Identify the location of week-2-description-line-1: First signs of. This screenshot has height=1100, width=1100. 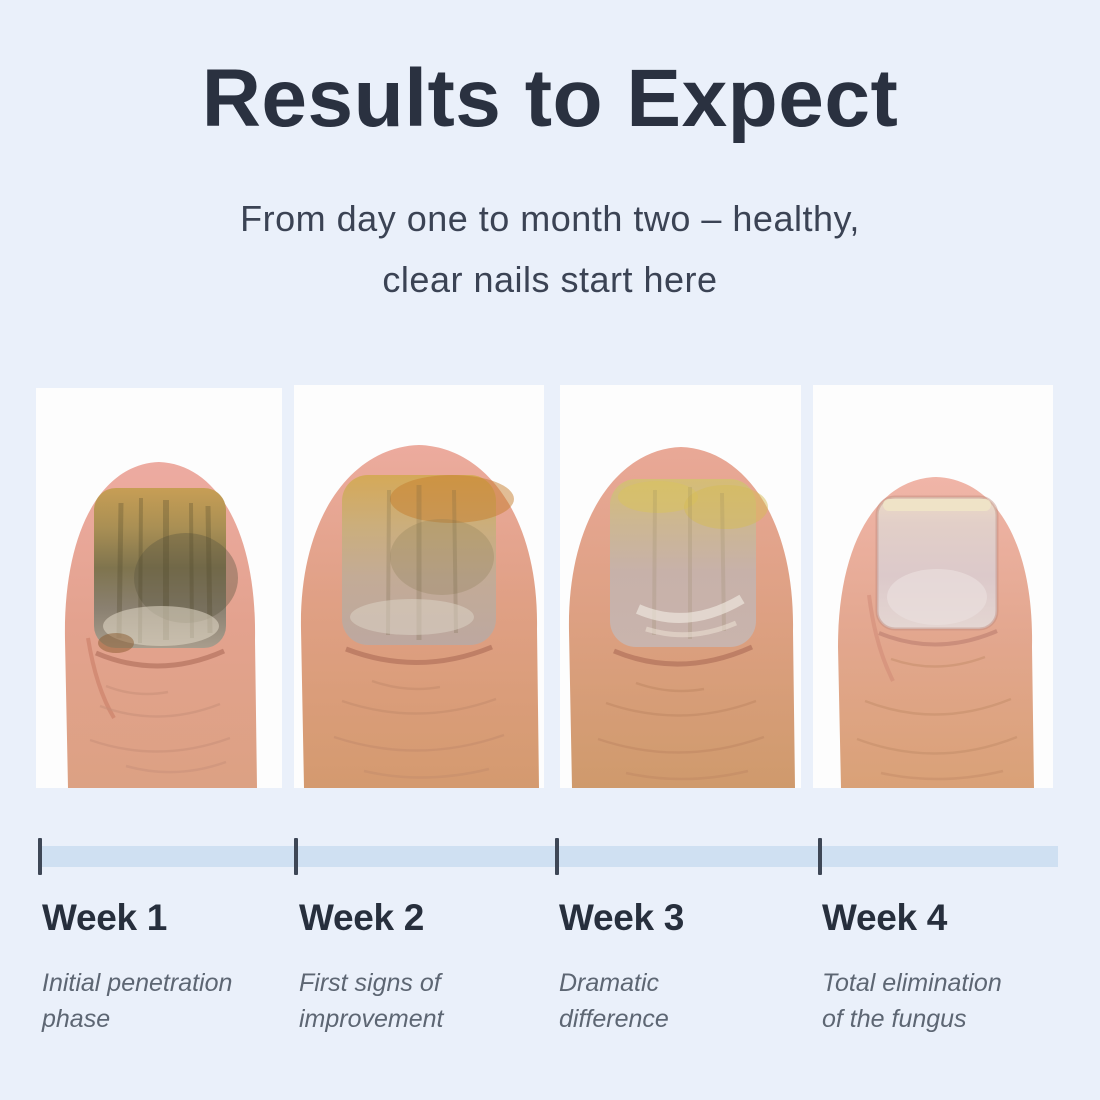
(370, 983).